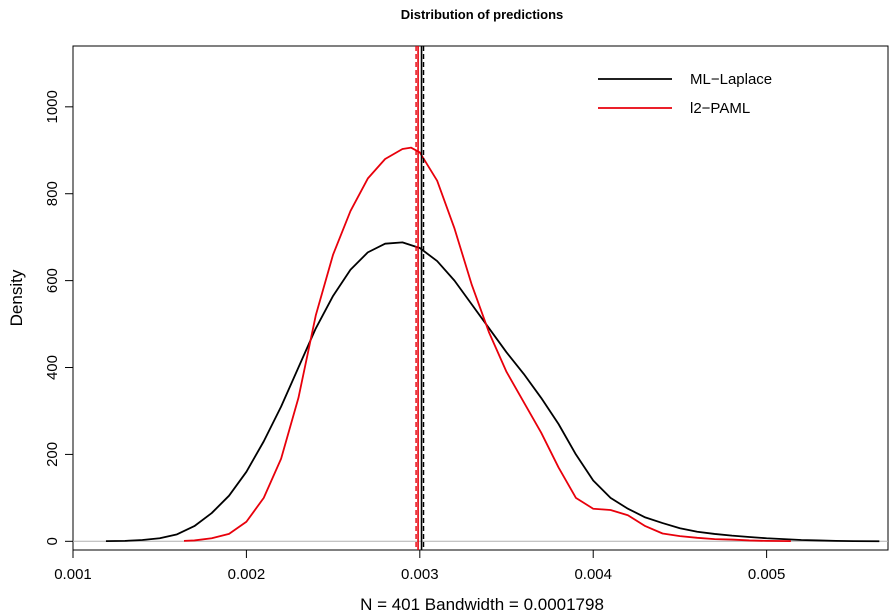 The width and height of the screenshot is (890, 615). I want to click on x-tick-label: 0.002, so click(247, 574).